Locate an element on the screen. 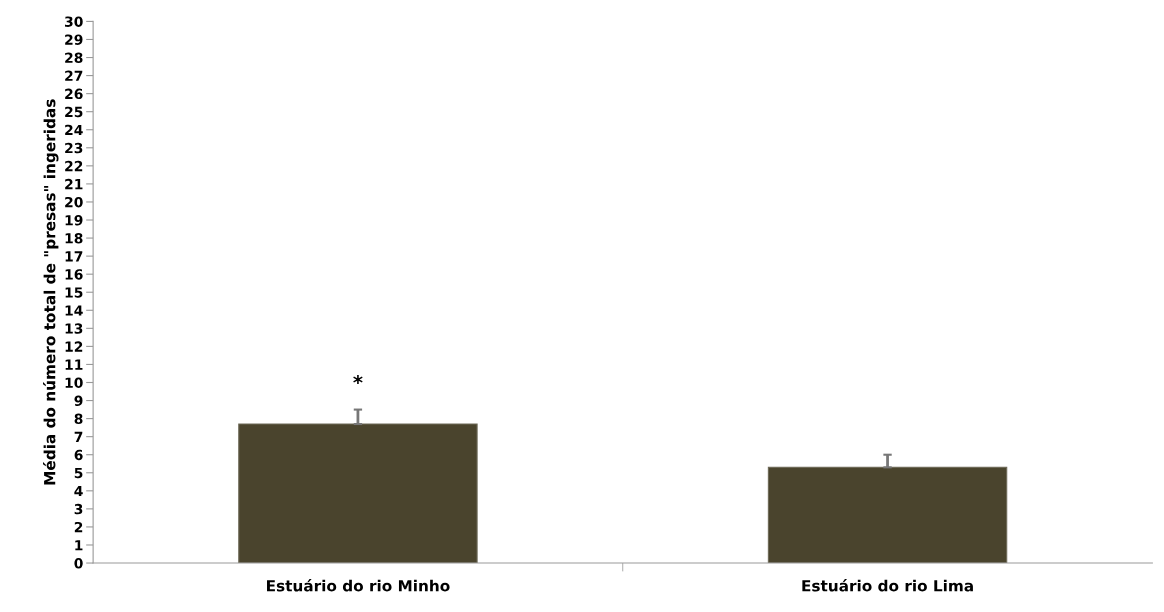 The width and height of the screenshot is (1164, 612). y-tick-label: 10 is located at coordinates (74, 382).